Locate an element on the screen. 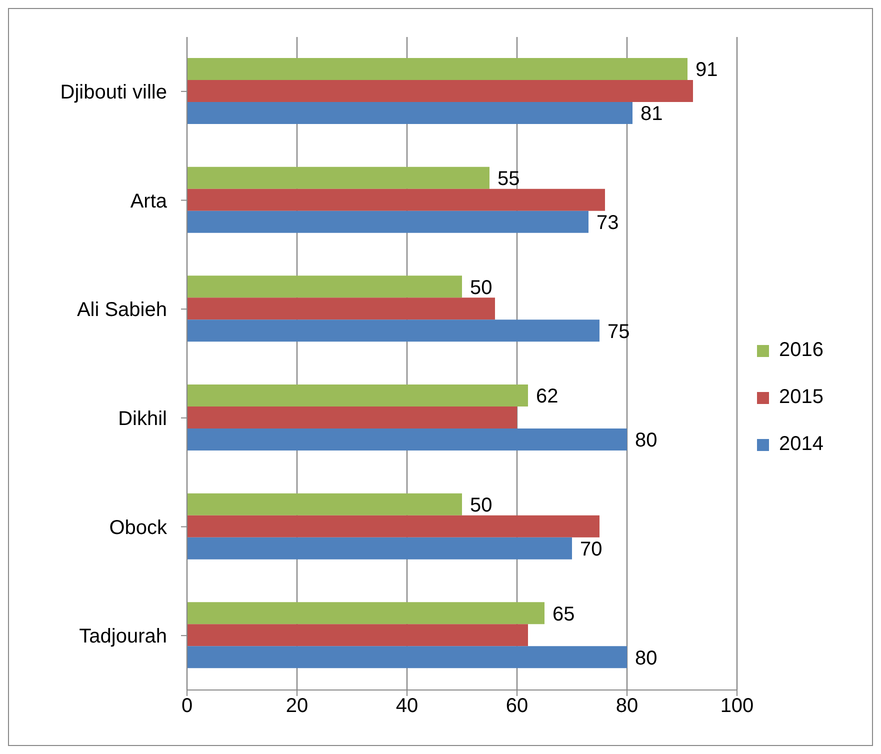 This screenshot has height=754, width=881. x-tick-label: 40 is located at coordinates (407, 706).